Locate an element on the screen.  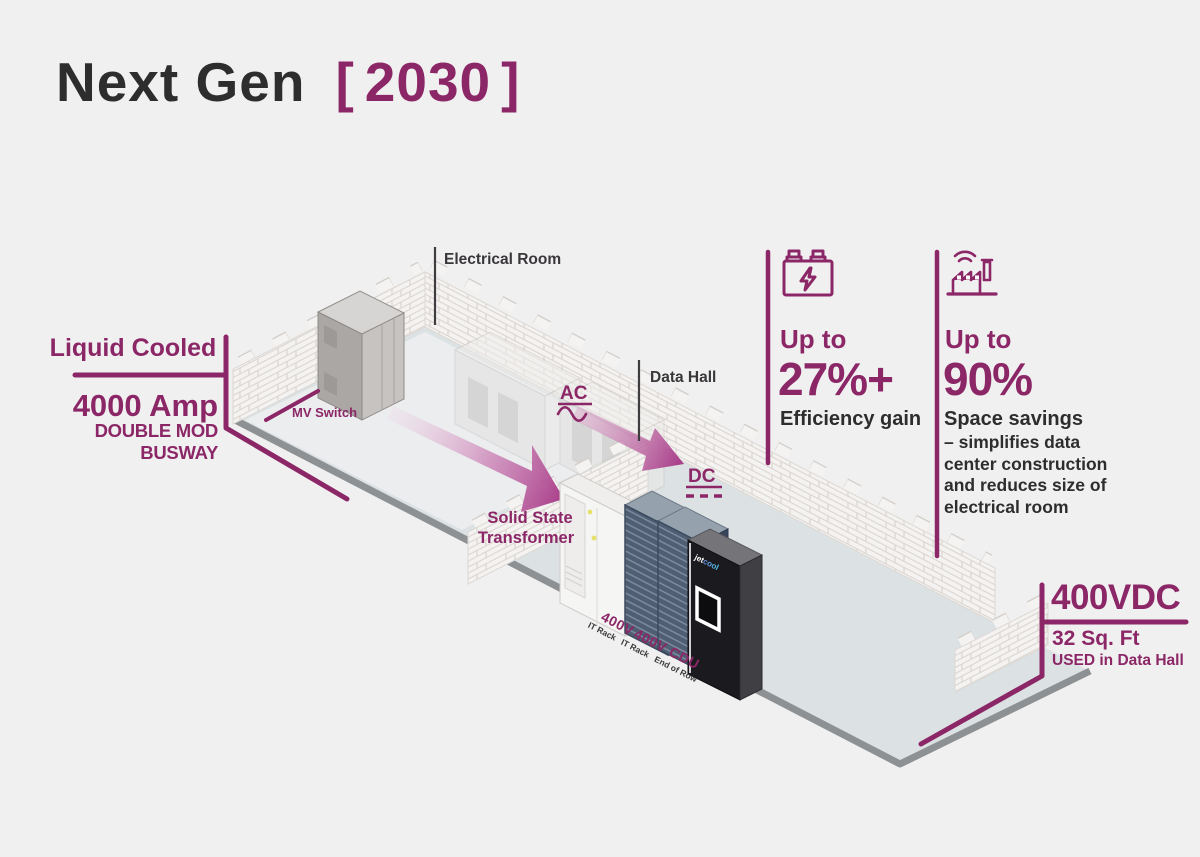
electrical-room-label: Electrical Room is located at coordinates (502, 259).